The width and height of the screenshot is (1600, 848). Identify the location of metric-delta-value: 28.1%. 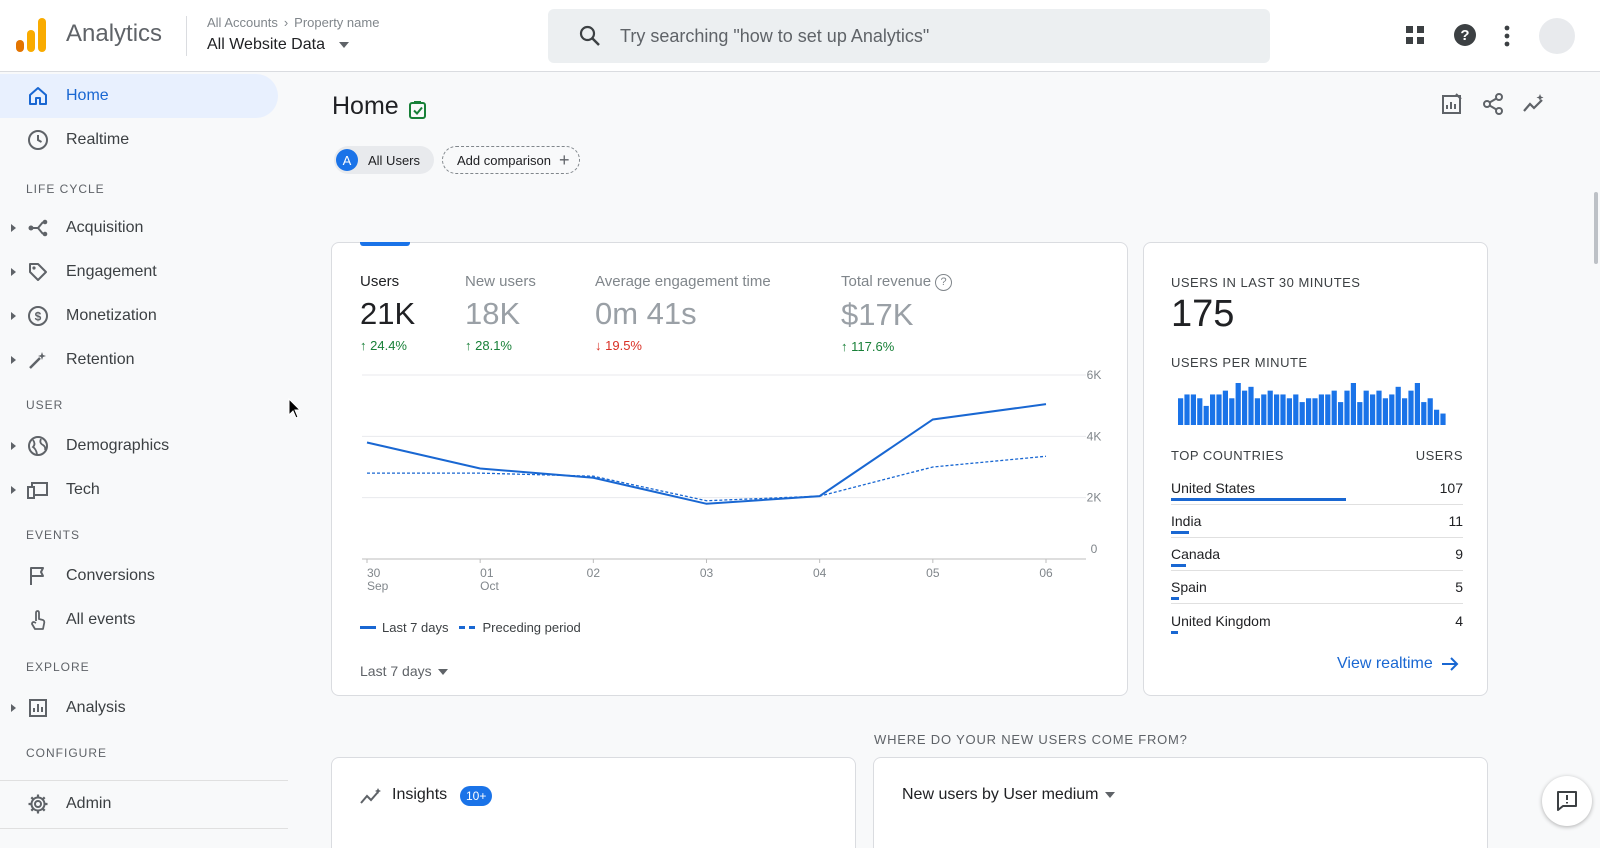
(493, 345).